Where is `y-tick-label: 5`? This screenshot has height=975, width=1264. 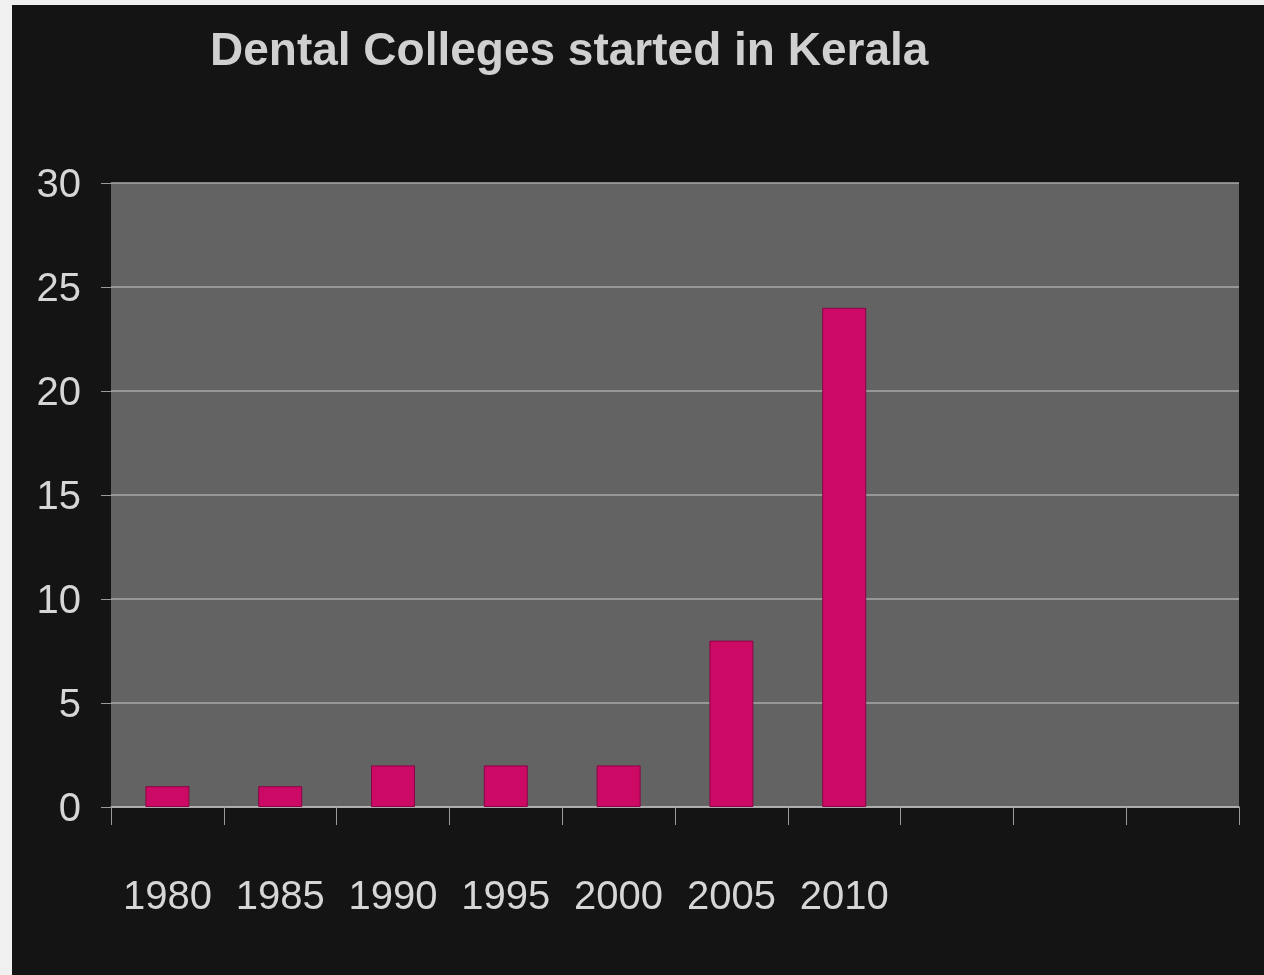
y-tick-label: 5 is located at coordinates (69, 703).